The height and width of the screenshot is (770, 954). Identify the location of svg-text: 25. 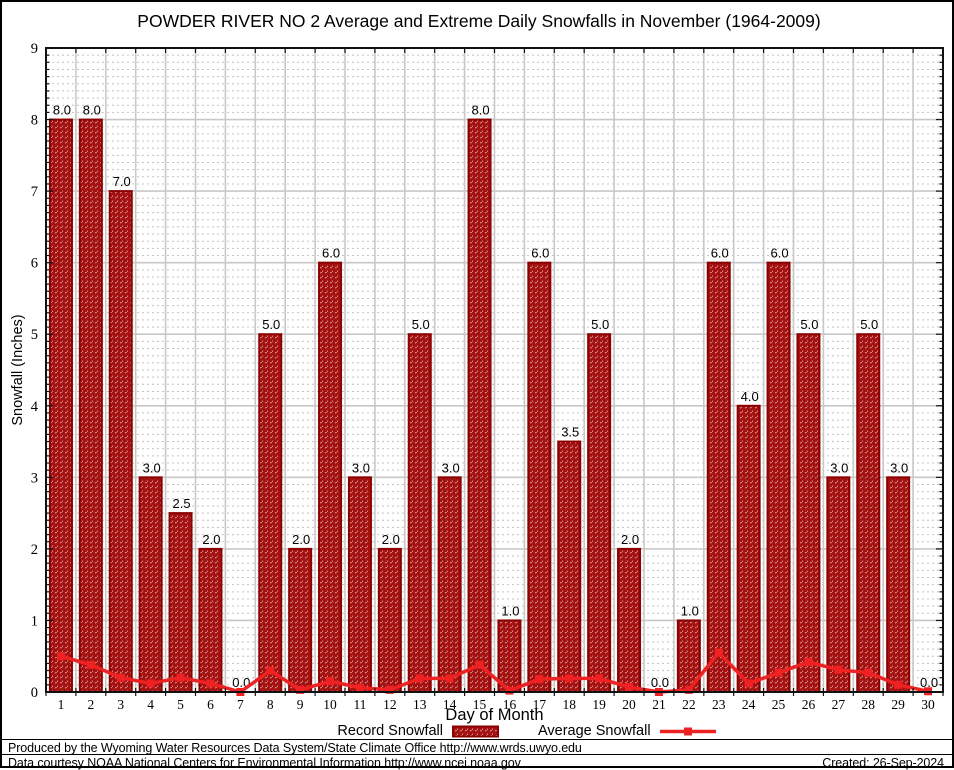
(779, 704).